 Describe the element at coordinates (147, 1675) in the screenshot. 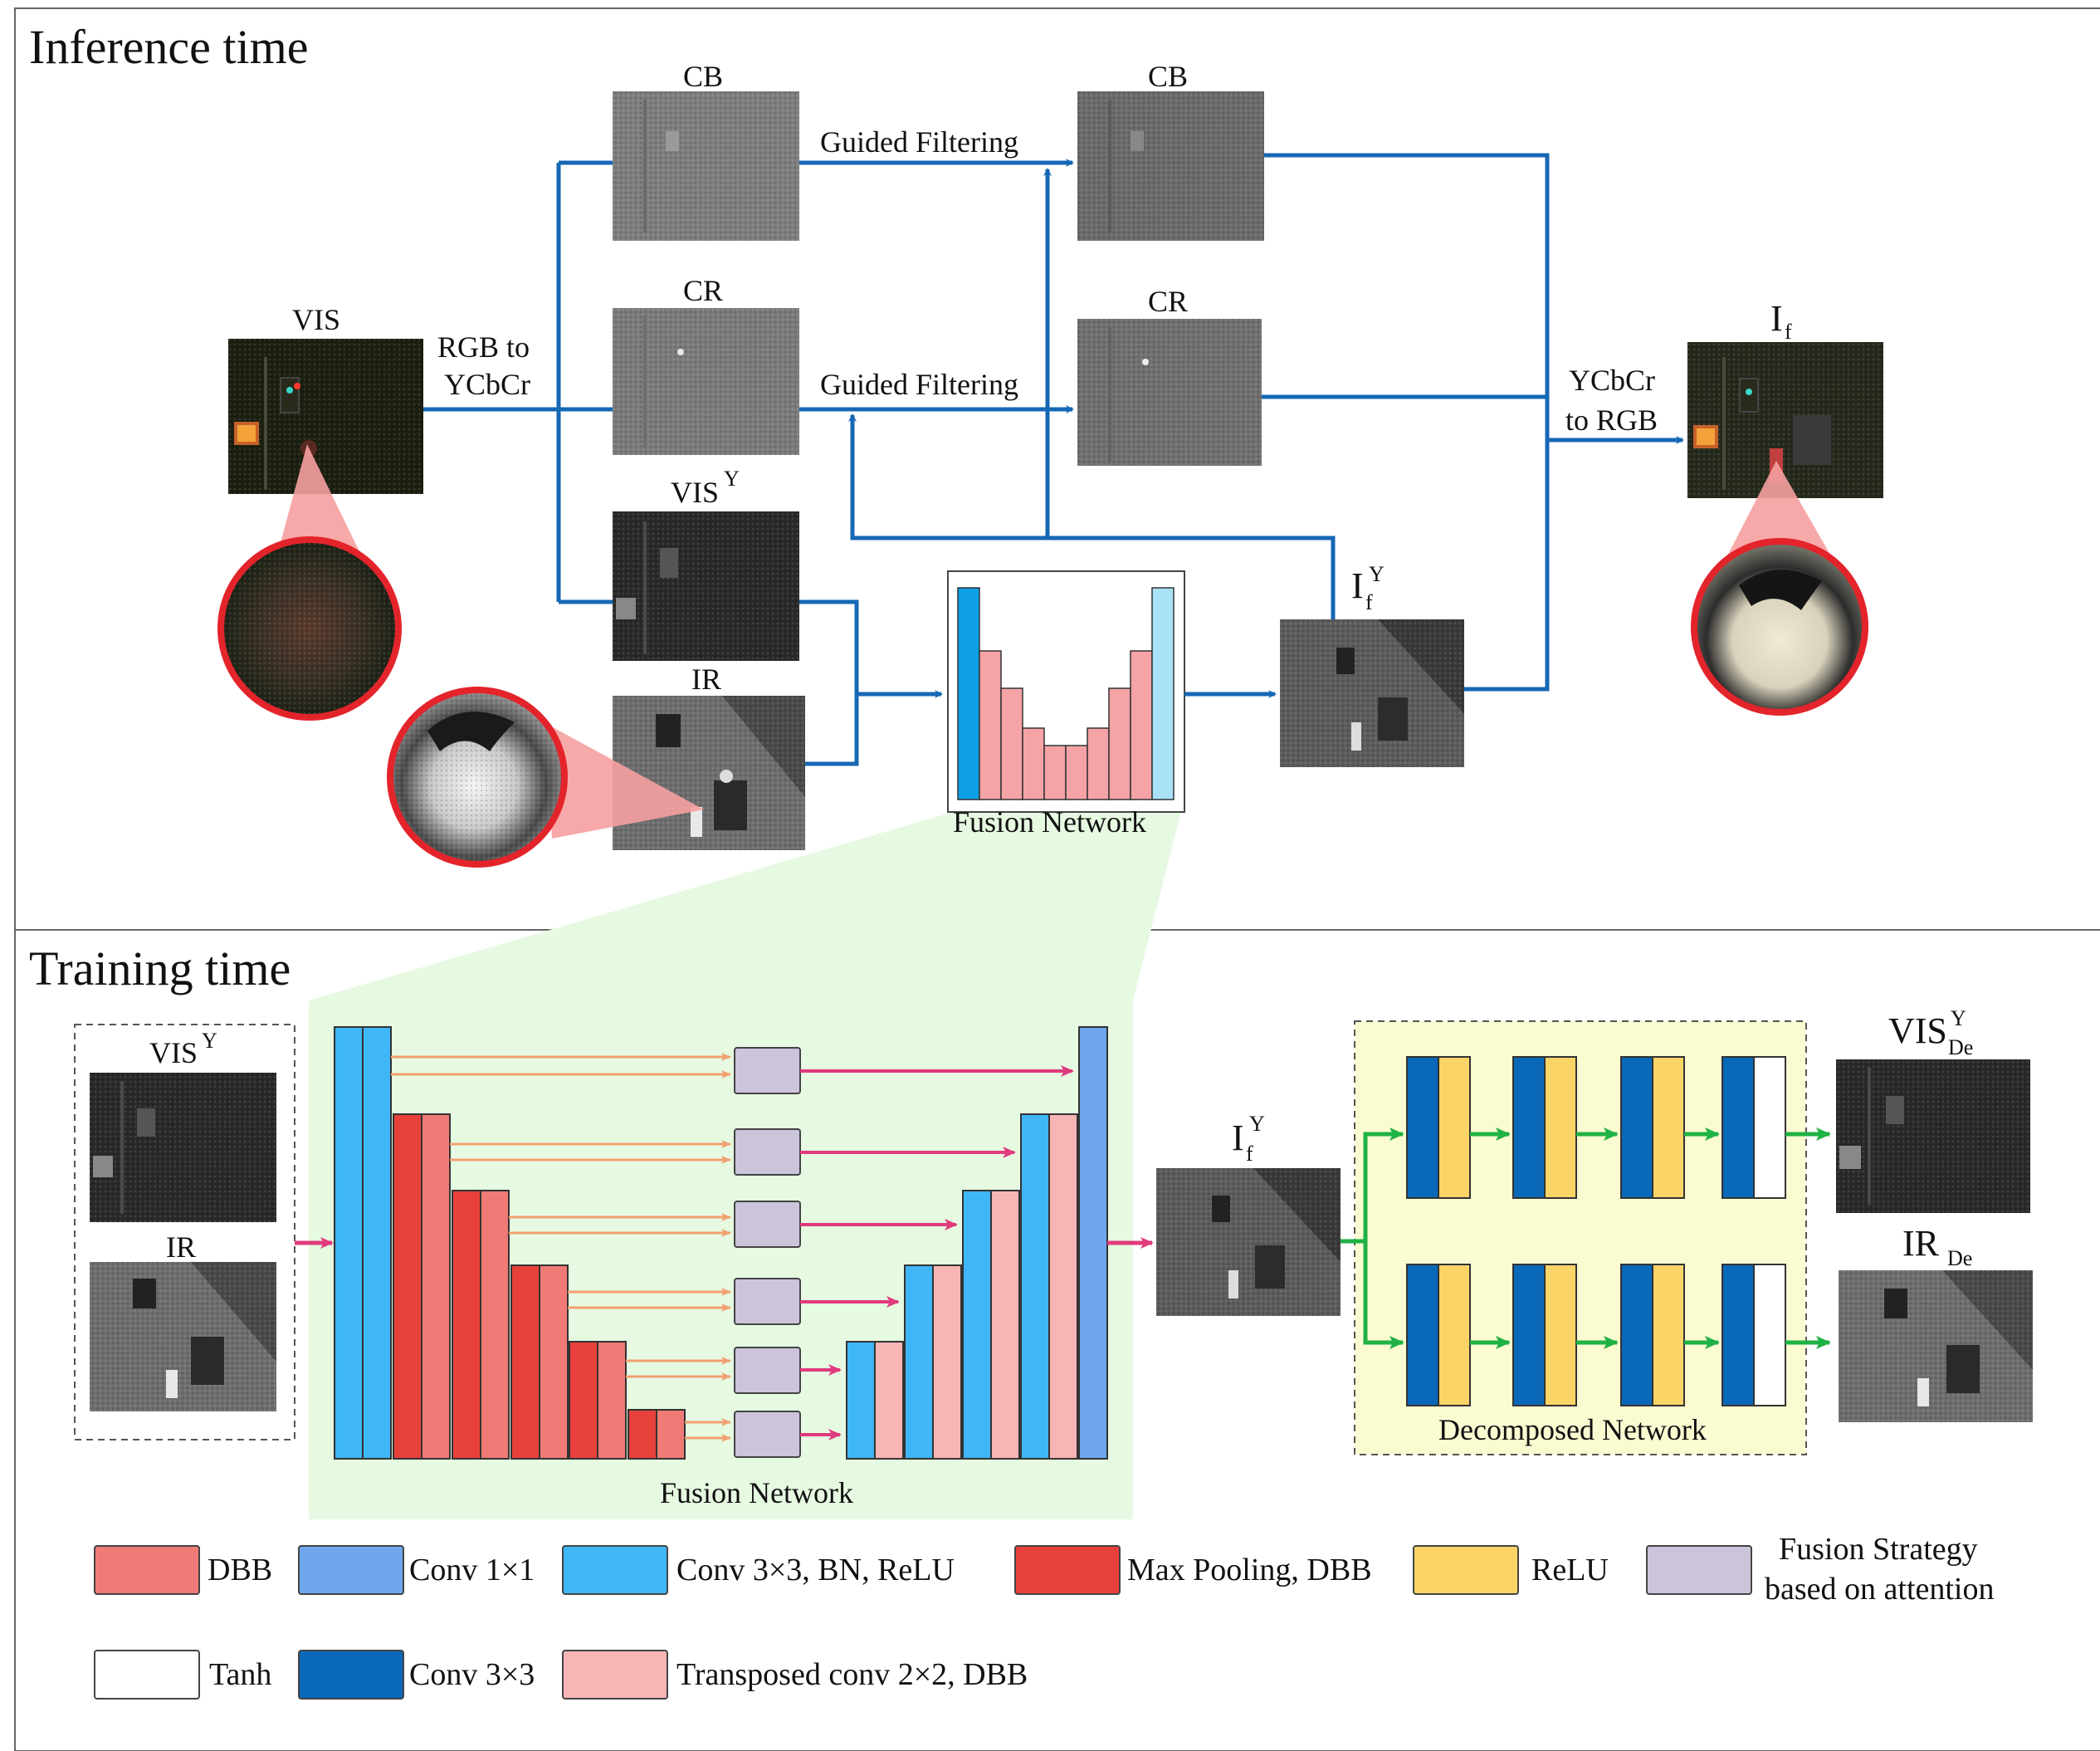

I see `legend-swatch-tanh` at that location.